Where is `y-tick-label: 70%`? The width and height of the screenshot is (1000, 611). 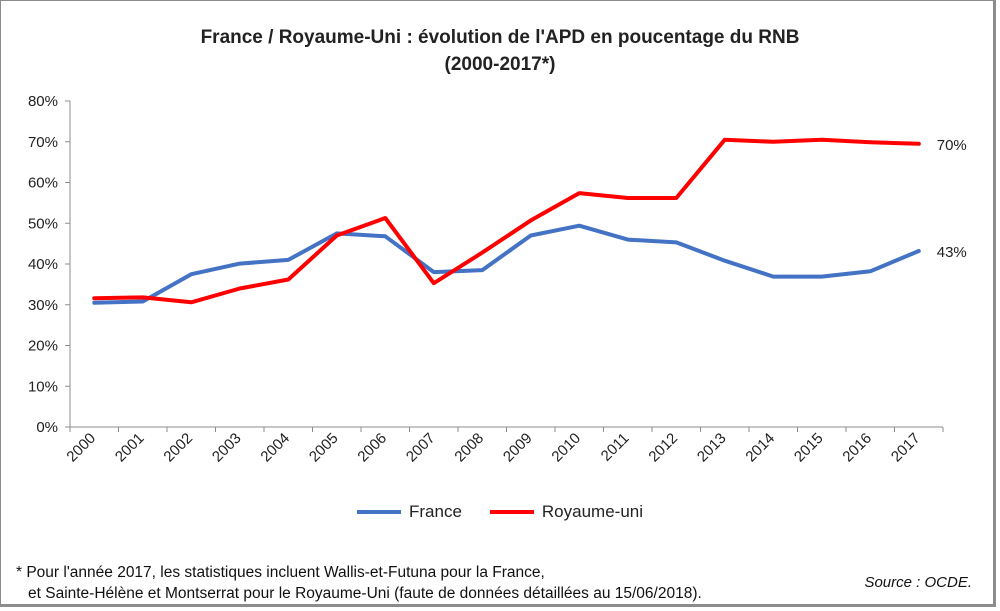 y-tick-label: 70% is located at coordinates (43, 142).